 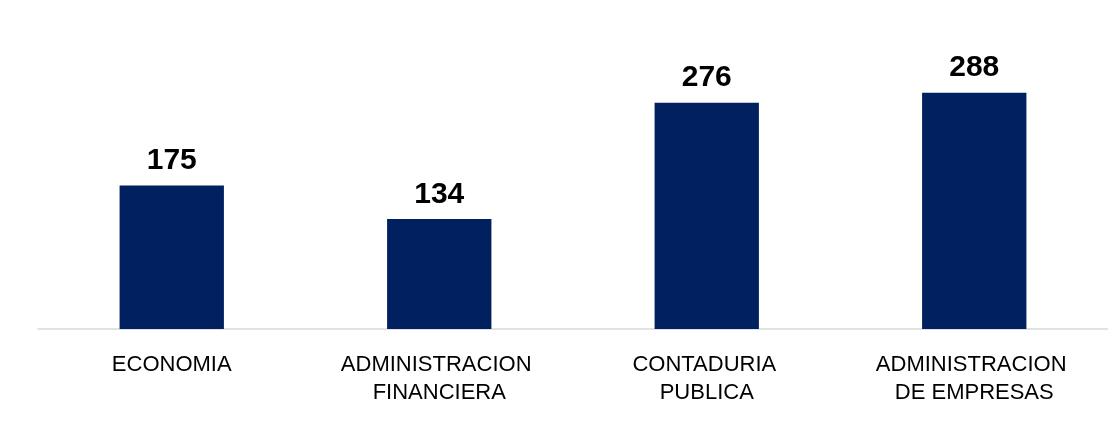 What do you see at coordinates (974, 377) in the screenshot?
I see `x-tick-label: ADMINISTRACION DE EMPRESAS` at bounding box center [974, 377].